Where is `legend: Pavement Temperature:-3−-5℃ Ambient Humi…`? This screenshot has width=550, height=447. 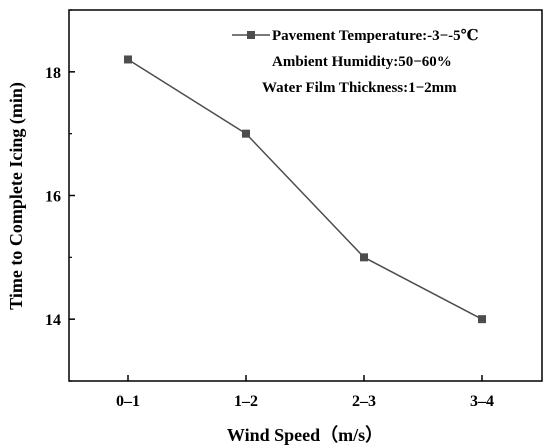
legend: Pavement Temperature:-3−-5℃ Ambient Humi… is located at coordinates (355, 62).